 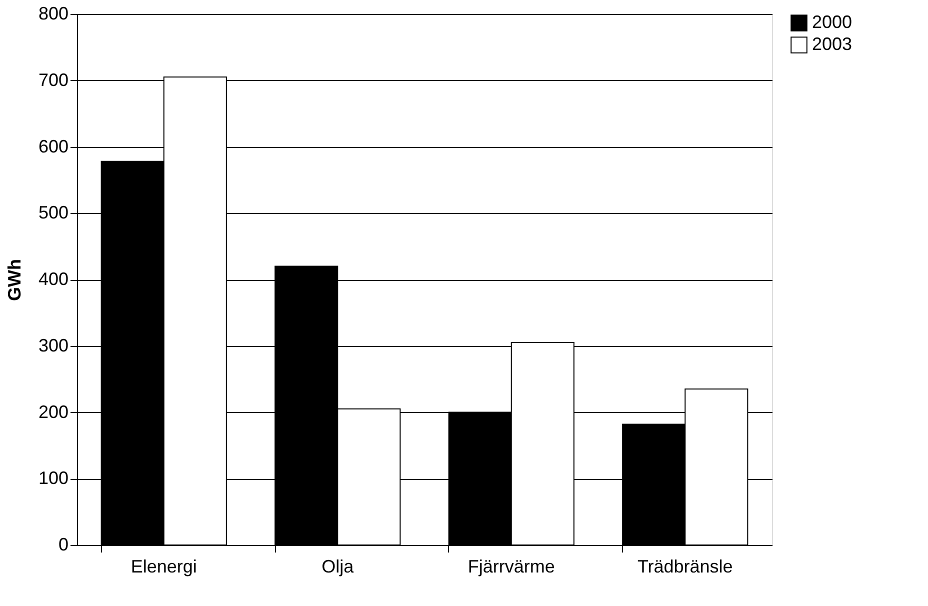 What do you see at coordinates (53, 146) in the screenshot?
I see `y-tick-label: 600` at bounding box center [53, 146].